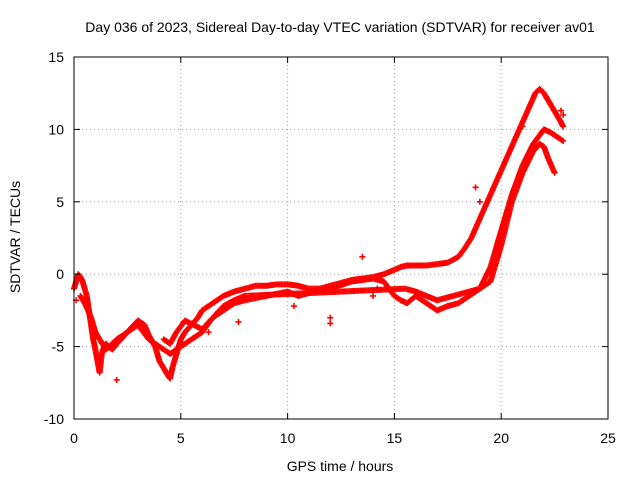 This screenshot has height=480, width=640. What do you see at coordinates (58, 347) in the screenshot?
I see `y-tick-label: -5` at bounding box center [58, 347].